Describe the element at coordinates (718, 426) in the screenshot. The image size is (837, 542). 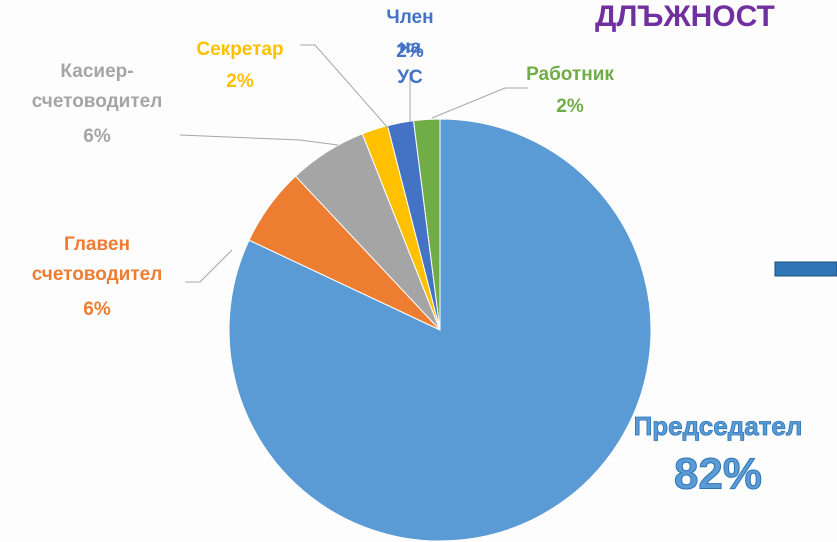
I see `category-label: Председател` at that location.